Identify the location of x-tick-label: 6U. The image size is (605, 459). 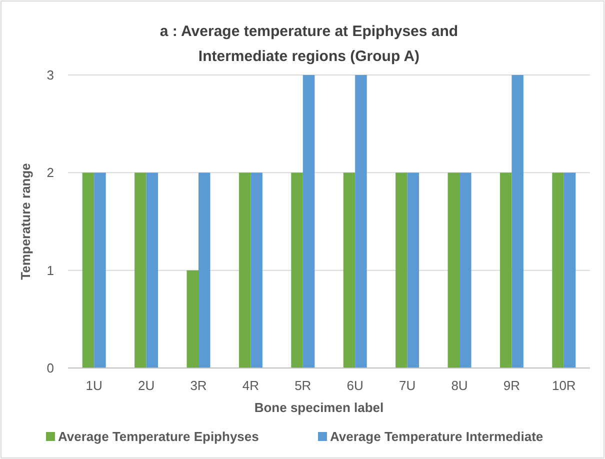
(355, 385).